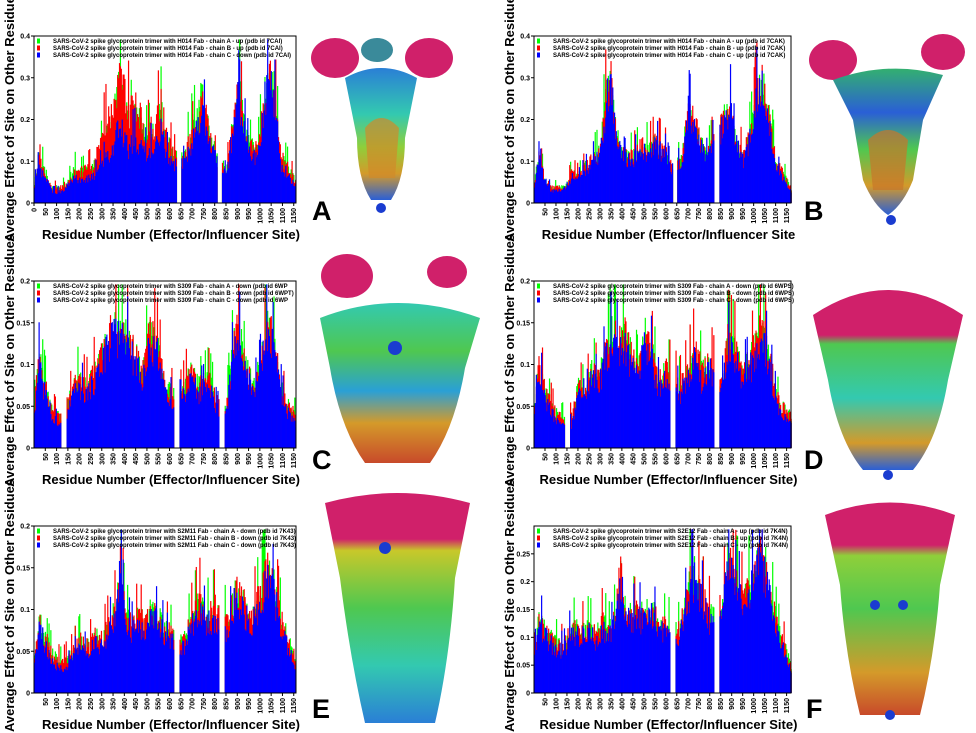 This screenshot has width=976, height=733. What do you see at coordinates (35, 210) in the screenshot?
I see `x-tick-label: 0` at bounding box center [35, 210].